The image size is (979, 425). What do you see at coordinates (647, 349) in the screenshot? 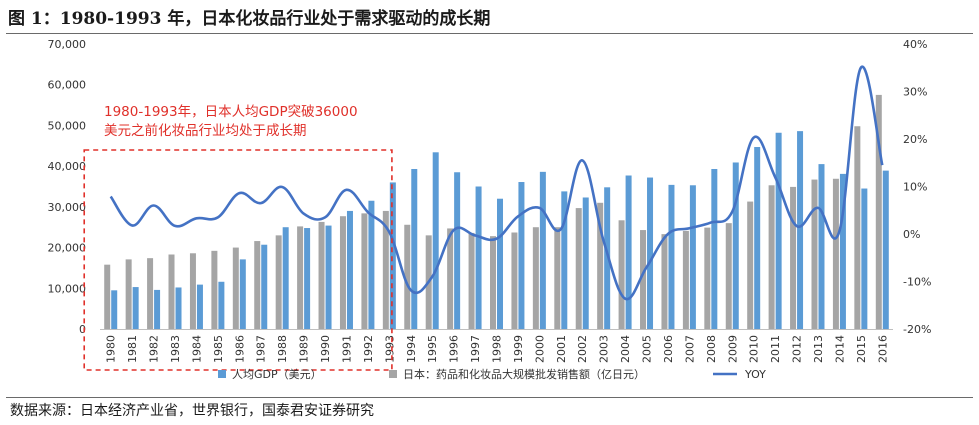
I see `x-tick-label: 2005` at bounding box center [647, 349].